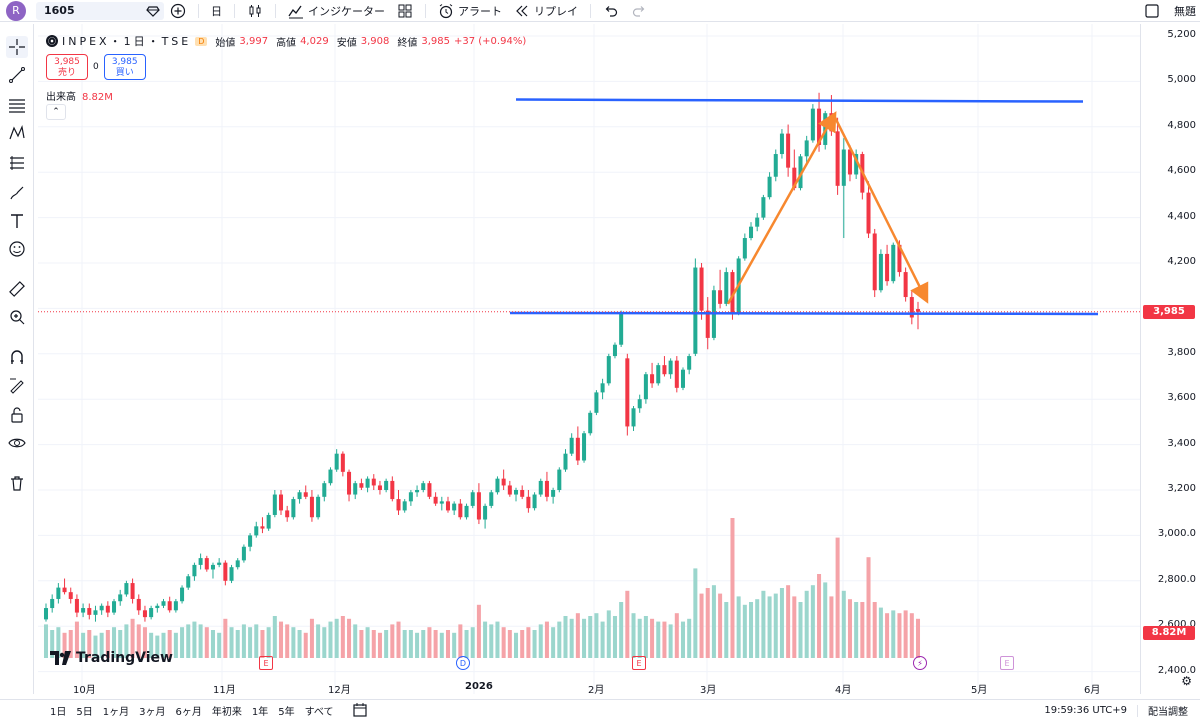 The image size is (1200, 720). I want to click on toolbar-divider, so click(590, 10).